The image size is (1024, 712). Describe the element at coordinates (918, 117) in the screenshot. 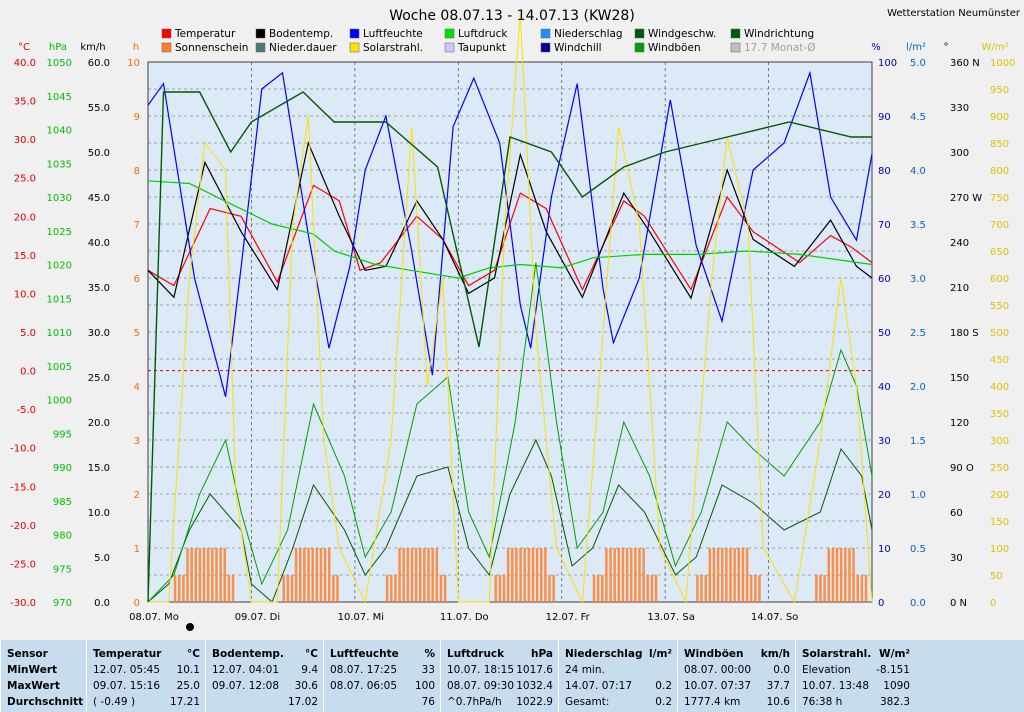

I see `rain-axis-tick: 4.5` at that location.